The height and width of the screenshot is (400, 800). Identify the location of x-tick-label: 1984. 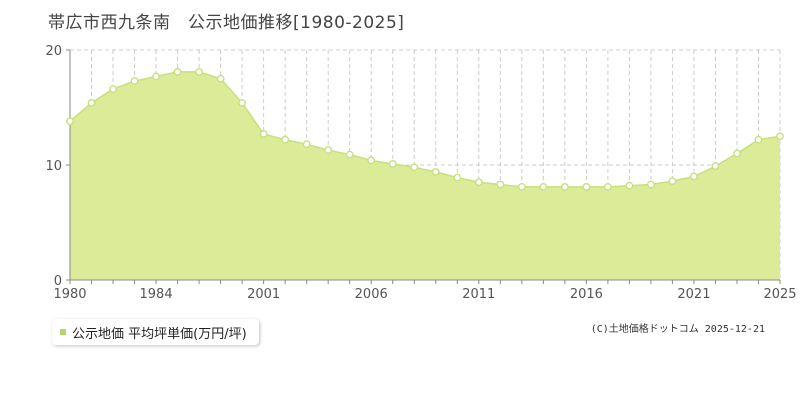
(156, 294).